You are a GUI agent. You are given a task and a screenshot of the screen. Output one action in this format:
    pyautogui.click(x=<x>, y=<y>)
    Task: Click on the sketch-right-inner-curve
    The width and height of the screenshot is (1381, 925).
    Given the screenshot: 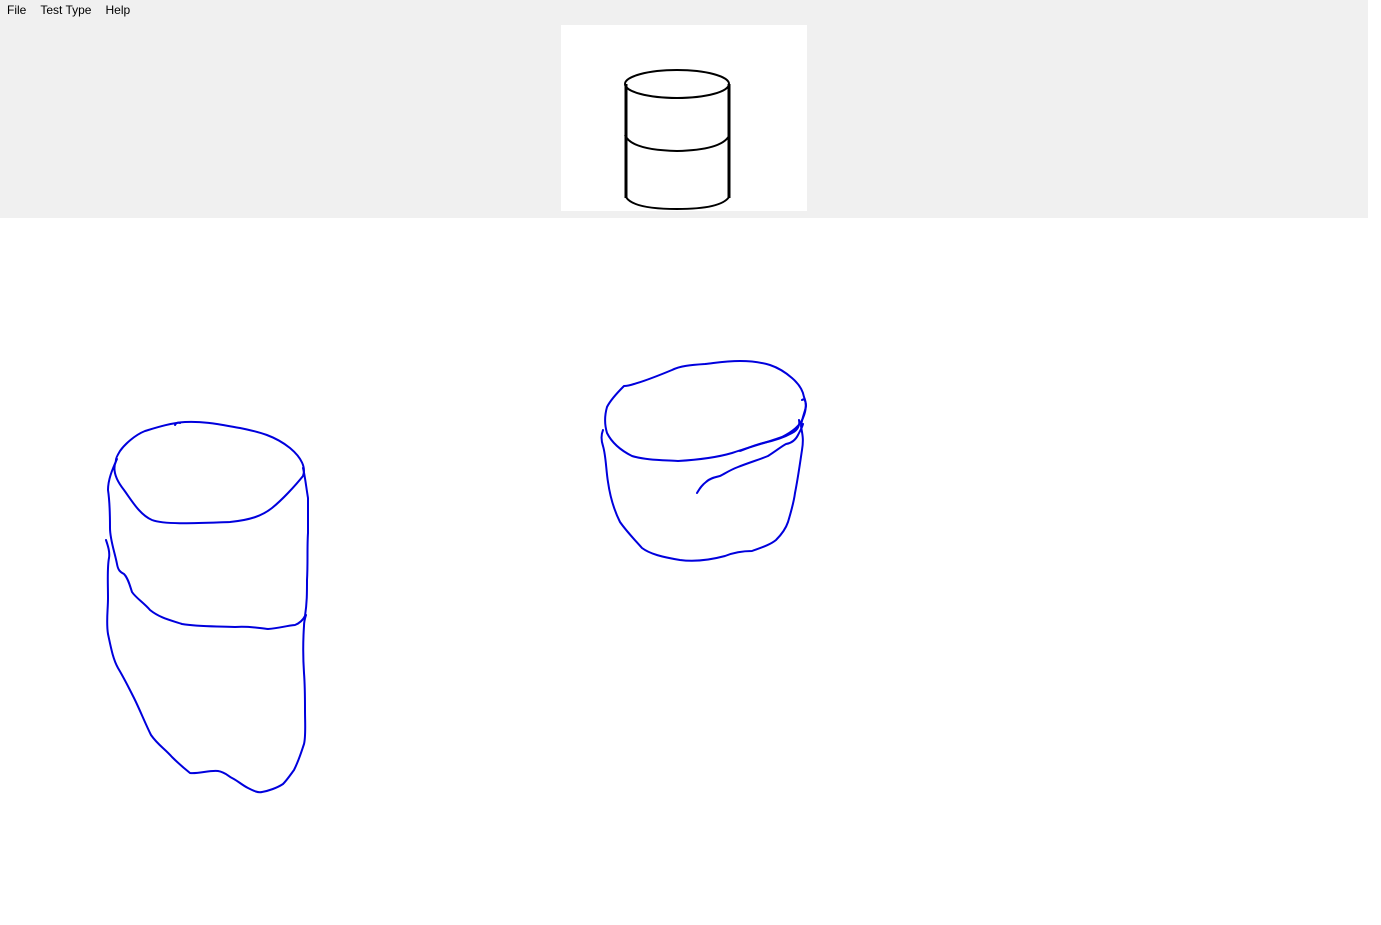 What is the action you would take?
    pyautogui.click(x=750, y=458)
    